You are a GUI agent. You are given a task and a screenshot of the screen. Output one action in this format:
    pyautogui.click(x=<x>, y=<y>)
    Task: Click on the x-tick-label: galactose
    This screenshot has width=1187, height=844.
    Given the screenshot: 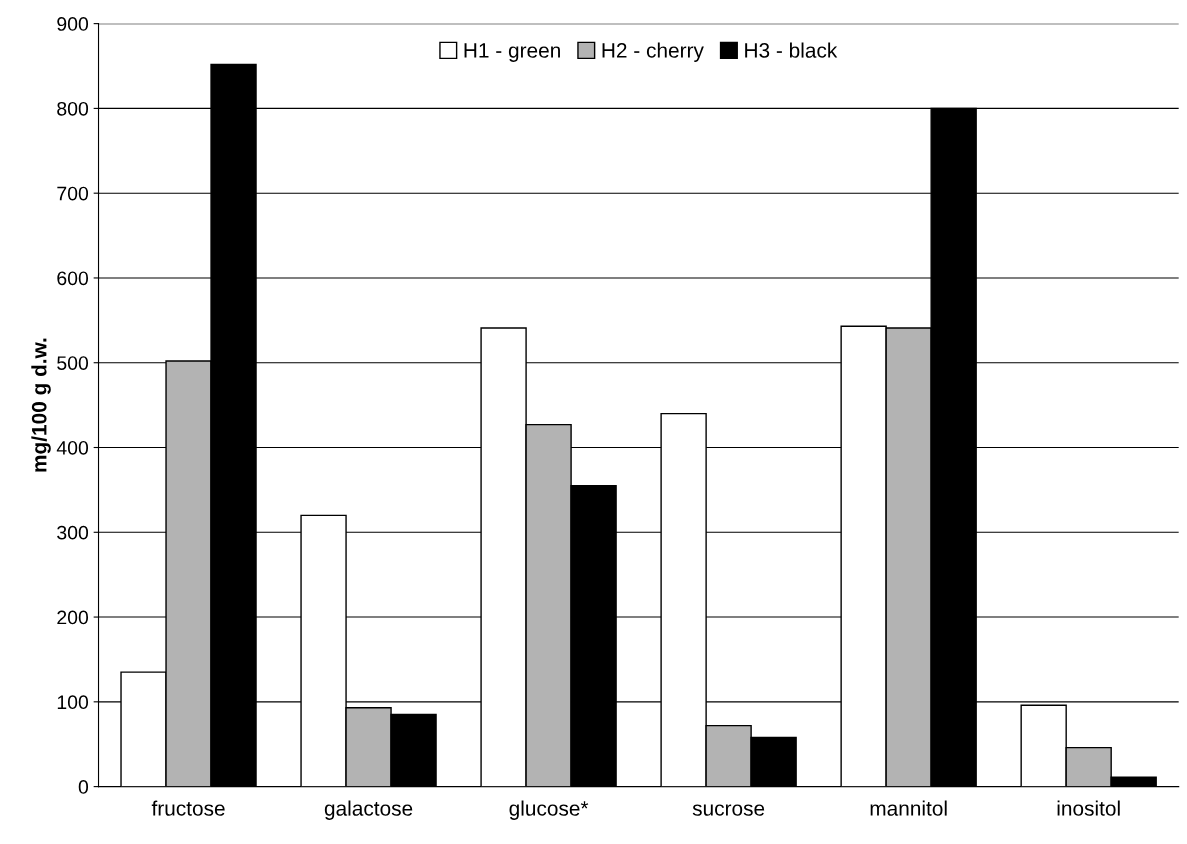 What is the action you would take?
    pyautogui.click(x=368, y=810)
    